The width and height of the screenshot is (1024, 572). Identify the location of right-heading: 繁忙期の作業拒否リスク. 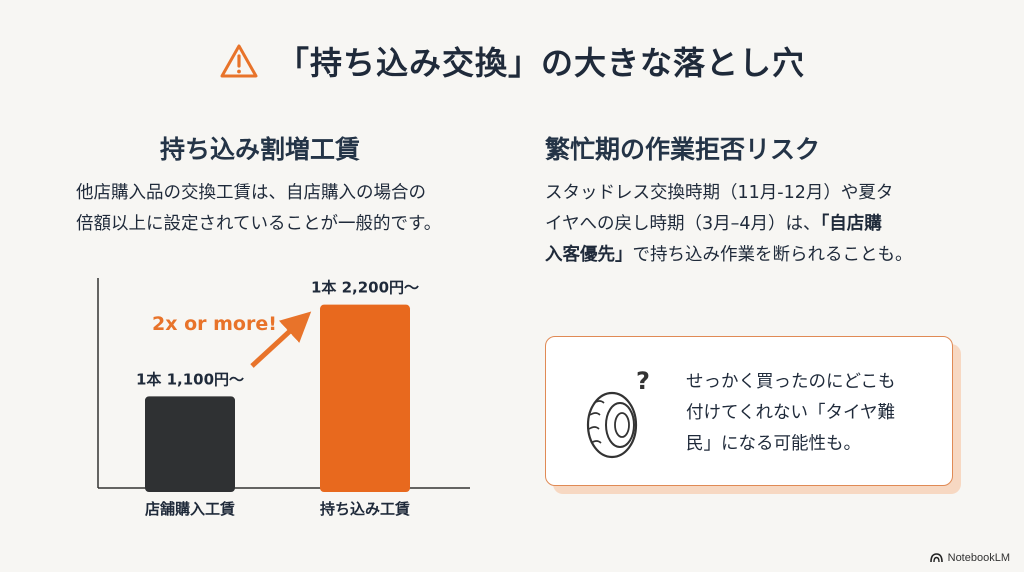
(683, 149).